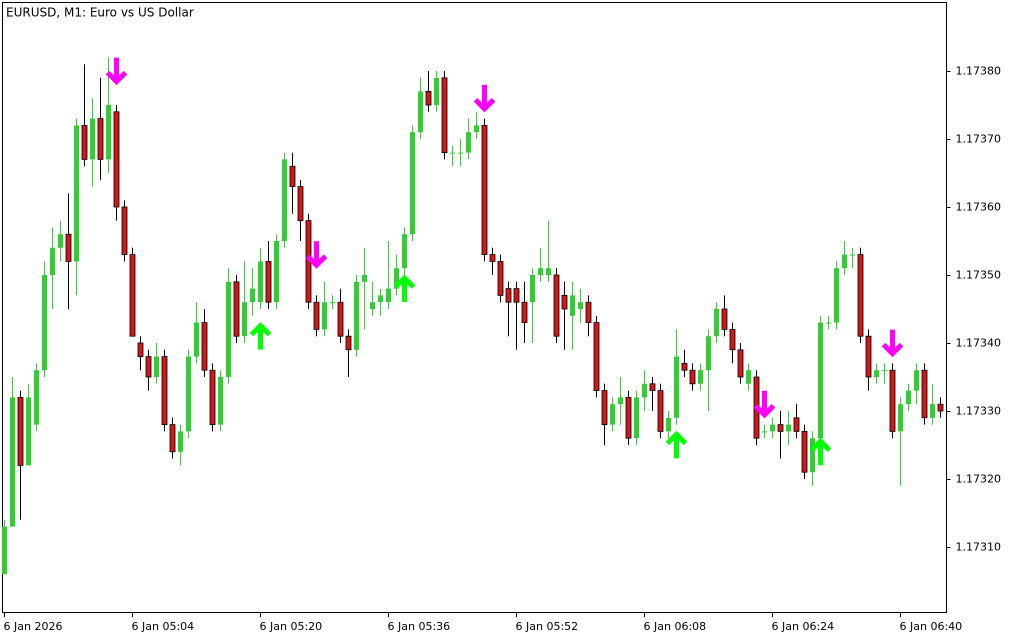  I want to click on x-tick-label: 6 Jan 05:36, so click(419, 626).